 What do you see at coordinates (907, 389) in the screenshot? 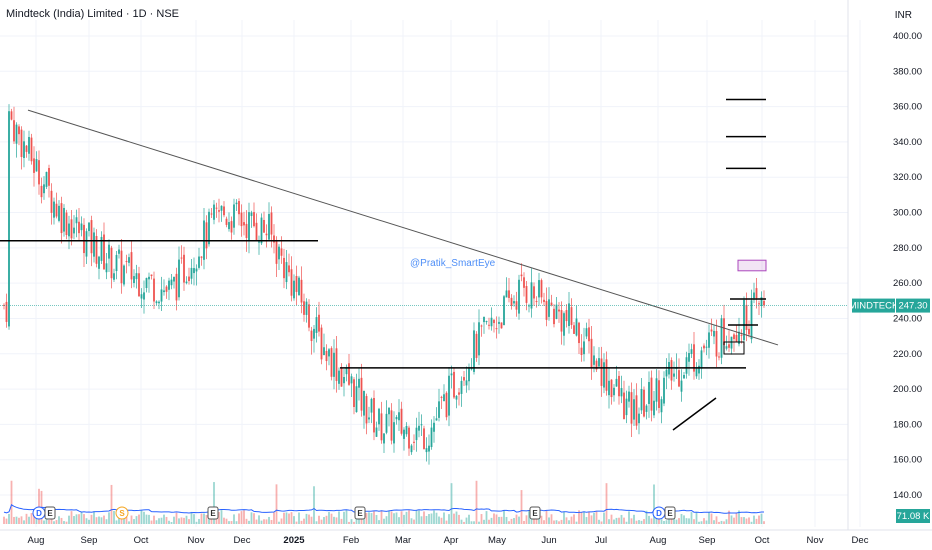
I see `price-tick-label: 200.00` at bounding box center [907, 389].